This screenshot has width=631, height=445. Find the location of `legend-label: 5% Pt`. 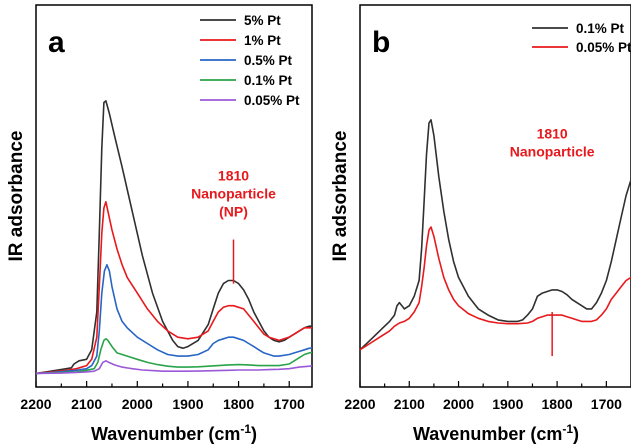

legend-label: 5% Pt is located at coordinates (262, 20).